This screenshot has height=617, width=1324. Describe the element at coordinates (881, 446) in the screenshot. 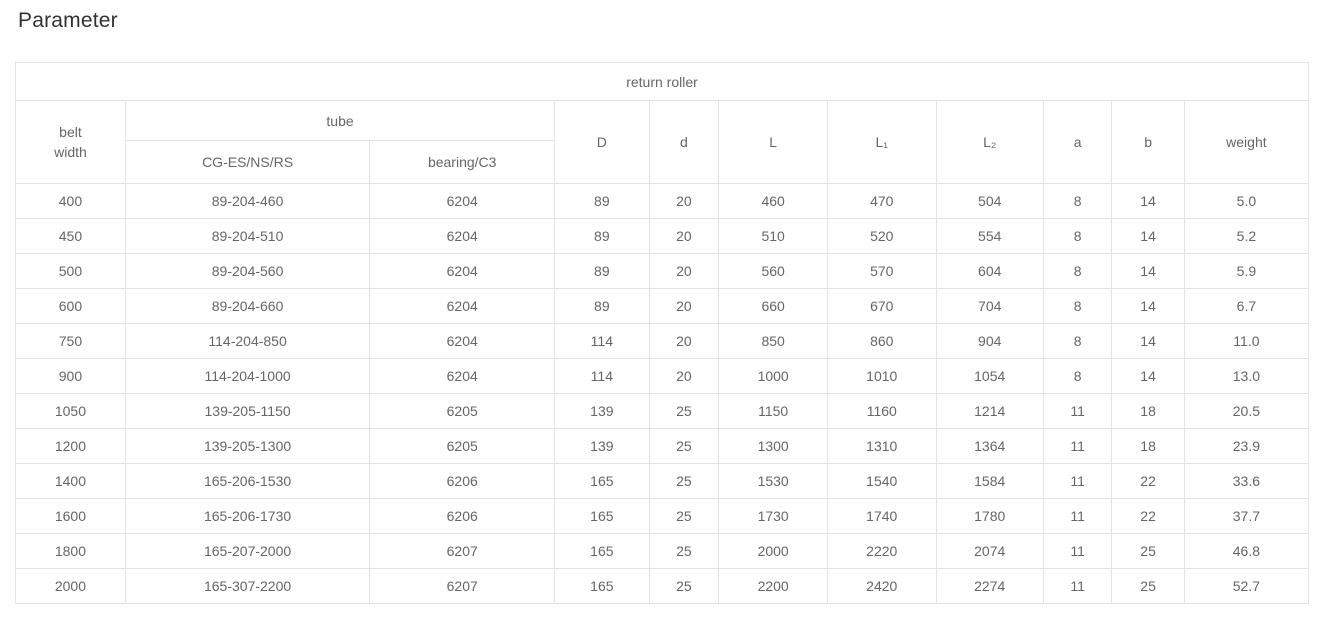

I see `table-cell: 1310` at that location.